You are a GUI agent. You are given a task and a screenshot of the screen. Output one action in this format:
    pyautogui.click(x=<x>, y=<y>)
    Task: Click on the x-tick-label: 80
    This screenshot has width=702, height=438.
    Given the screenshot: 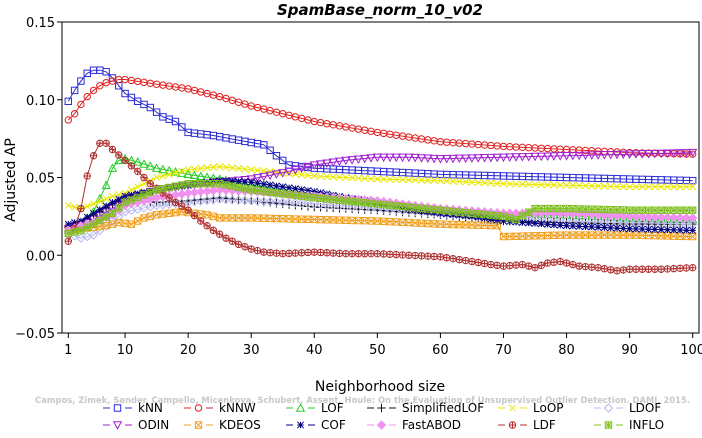 What is the action you would take?
    pyautogui.click(x=566, y=350)
    